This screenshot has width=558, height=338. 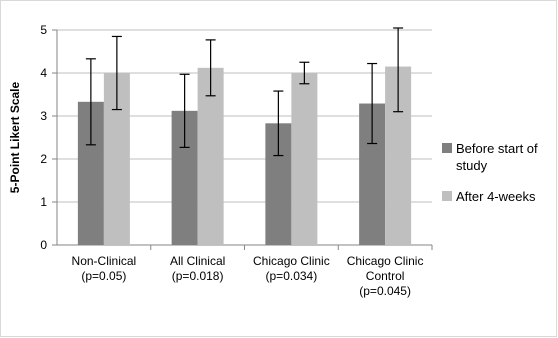 What do you see at coordinates (43, 73) in the screenshot?
I see `y-tick-label: 4` at bounding box center [43, 73].